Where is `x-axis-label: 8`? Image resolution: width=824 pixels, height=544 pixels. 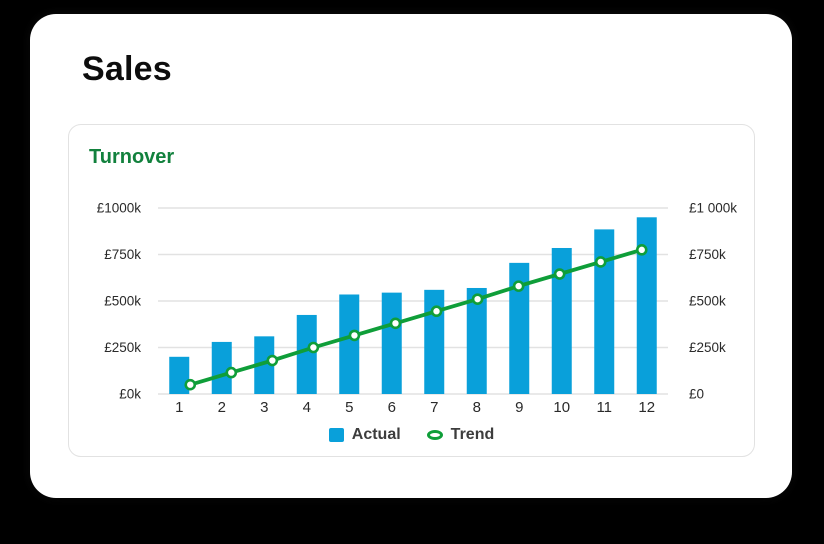
x-axis-label: 8 is located at coordinates (477, 407).